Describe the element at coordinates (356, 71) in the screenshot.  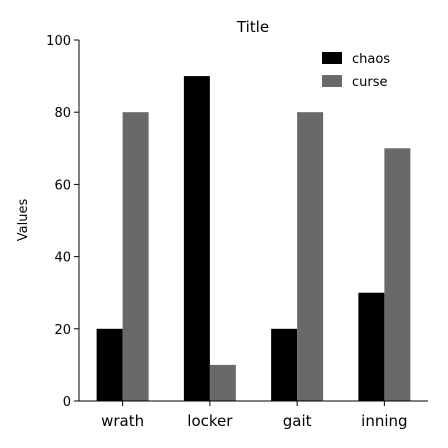
I see `legend: chaos curse` at that location.